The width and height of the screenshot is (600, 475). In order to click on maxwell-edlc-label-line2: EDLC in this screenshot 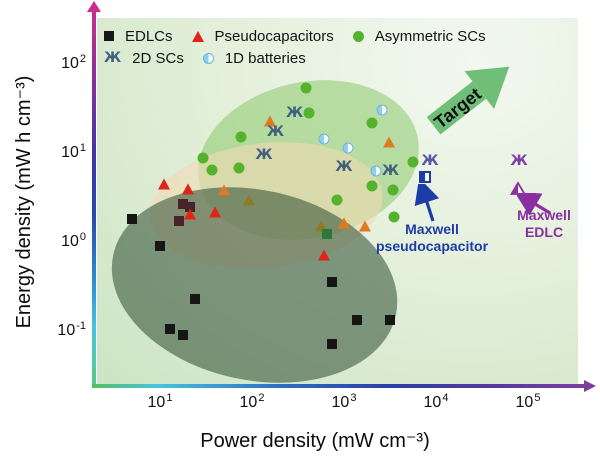, I will do `click(544, 232)`.